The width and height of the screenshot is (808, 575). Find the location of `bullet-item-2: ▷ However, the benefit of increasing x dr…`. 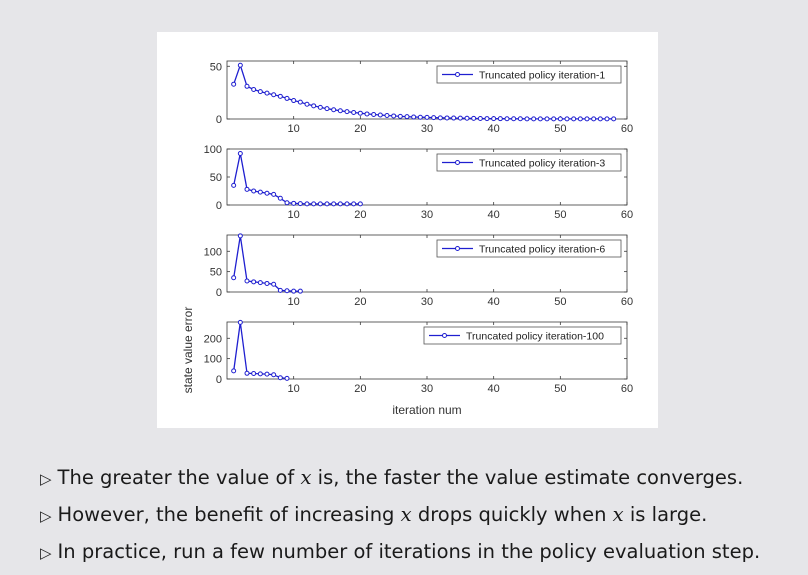

bullet-item-2: ▷ However, the benefit of increasing x dr… is located at coordinates (400, 515).